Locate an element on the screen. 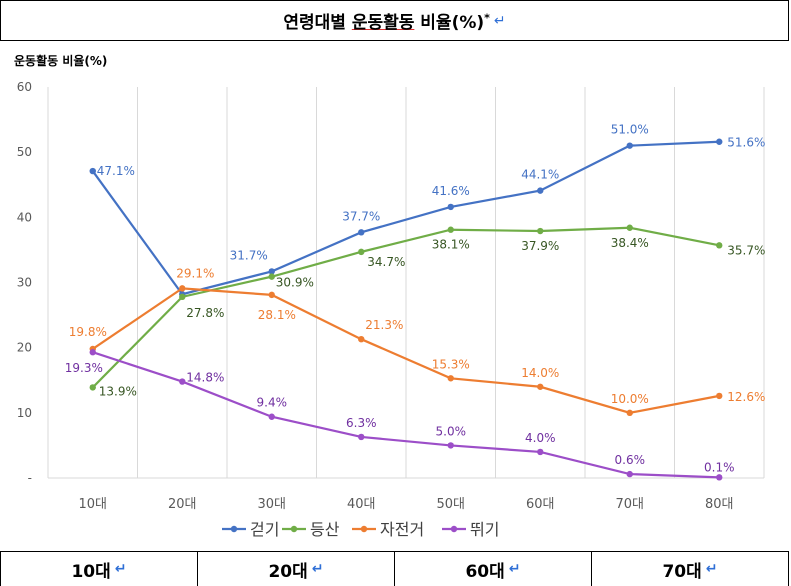  y-tick-label: 60 is located at coordinates (24, 87).